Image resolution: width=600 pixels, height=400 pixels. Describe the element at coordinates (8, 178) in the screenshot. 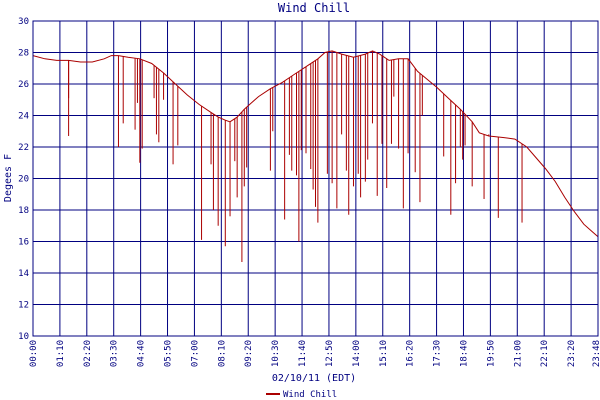

I see `y-axis-label: Degees F` at that location.